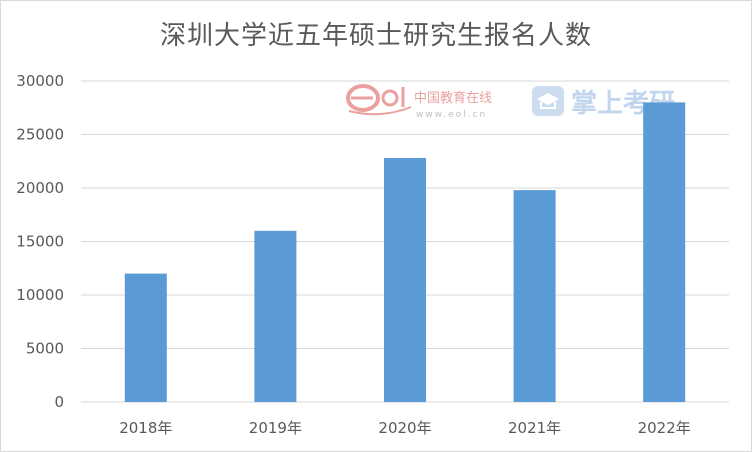 Image resolution: width=752 pixels, height=452 pixels. I want to click on y-tick-label: 5000, so click(45, 349).